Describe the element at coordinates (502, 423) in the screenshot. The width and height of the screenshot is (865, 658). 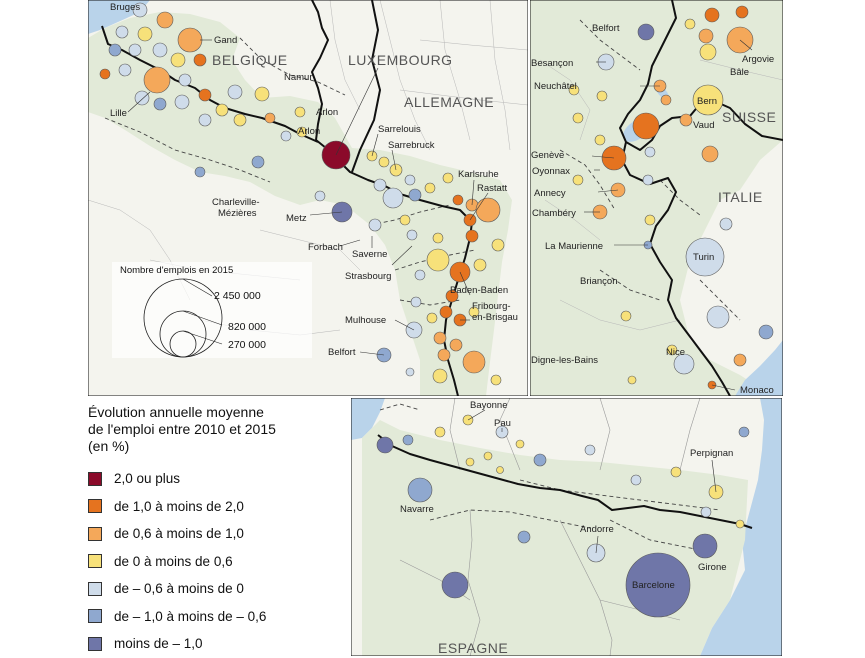
I see `city-label-pau: Pau` at that location.